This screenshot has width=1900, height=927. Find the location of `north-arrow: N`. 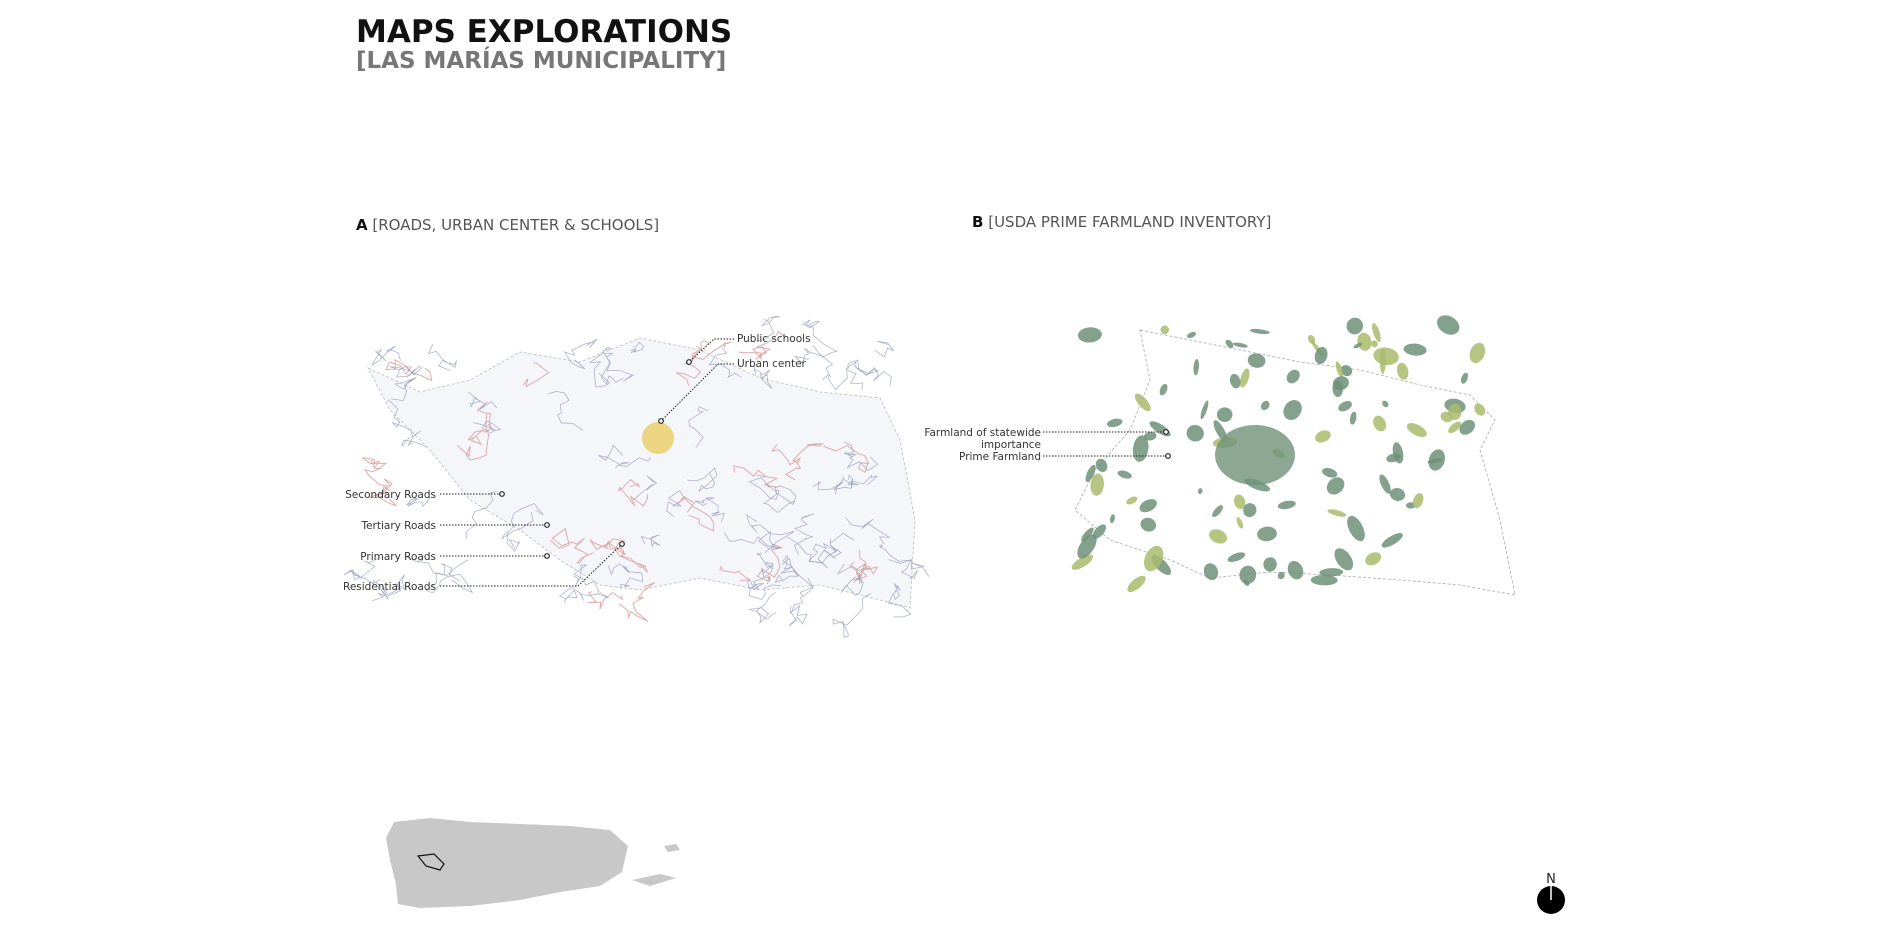

north-arrow: N is located at coordinates (1551, 893).